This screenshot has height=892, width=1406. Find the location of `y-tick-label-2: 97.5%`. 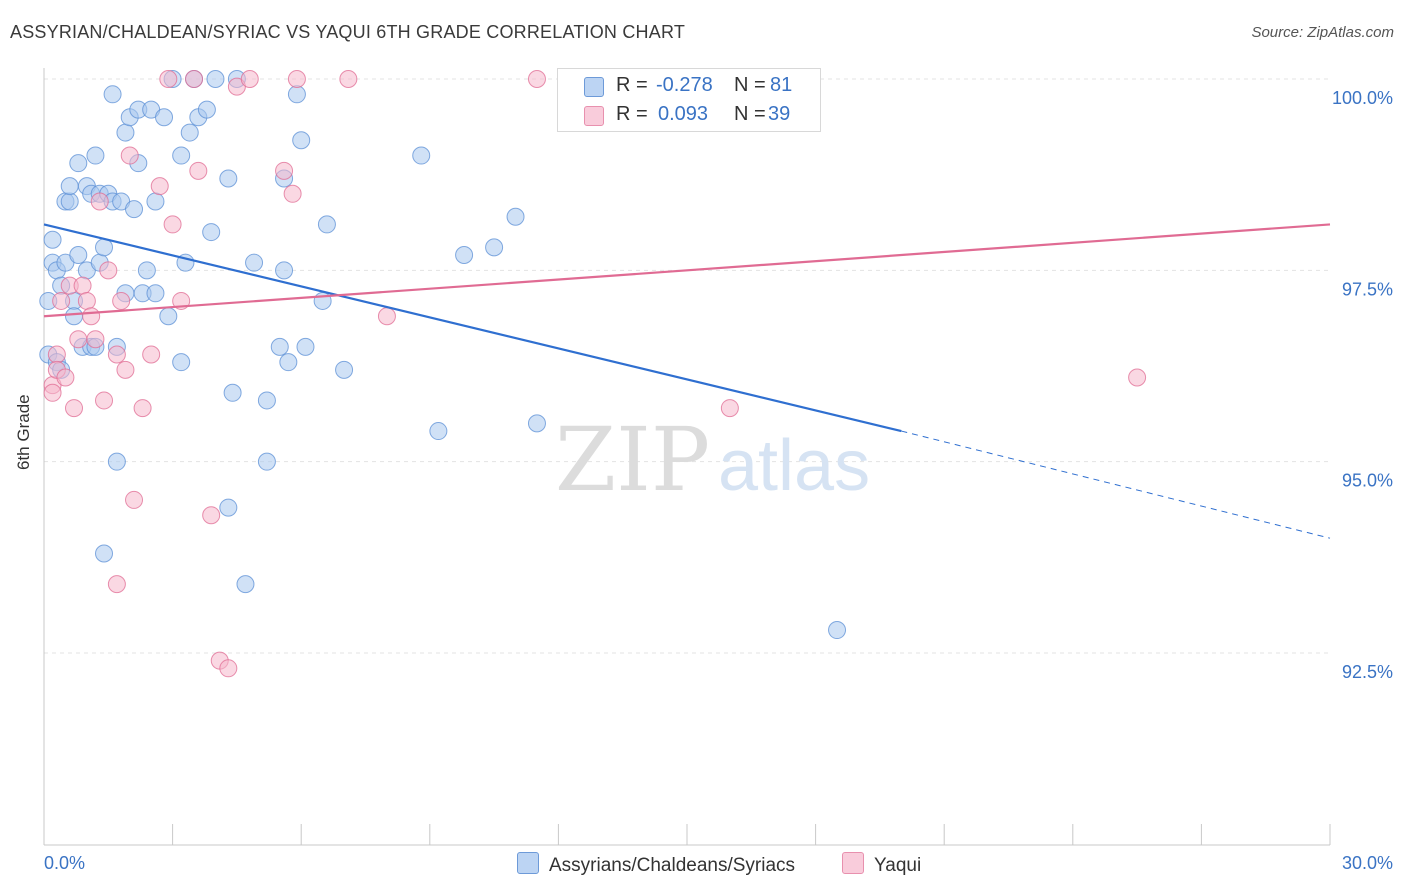

y-tick-label-2: 97.5% is located at coordinates (1367, 289).